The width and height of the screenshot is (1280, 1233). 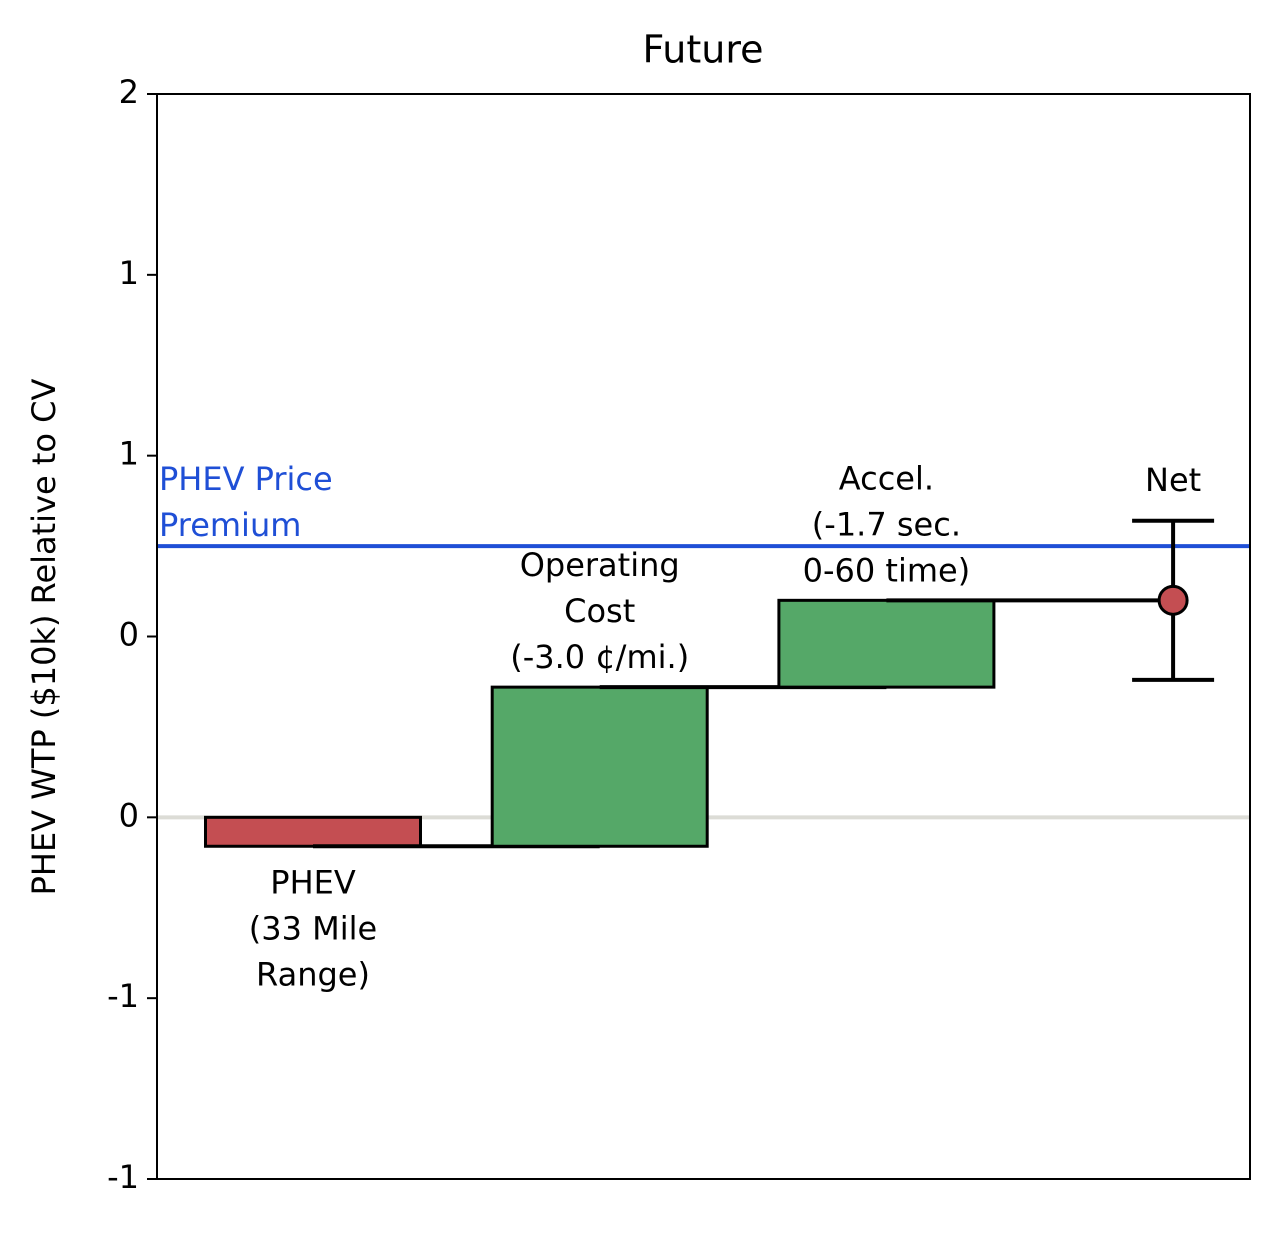 What do you see at coordinates (599, 611) in the screenshot?
I see `category-label: Operating Cost (-3.0 ¢/mi.)` at bounding box center [599, 611].